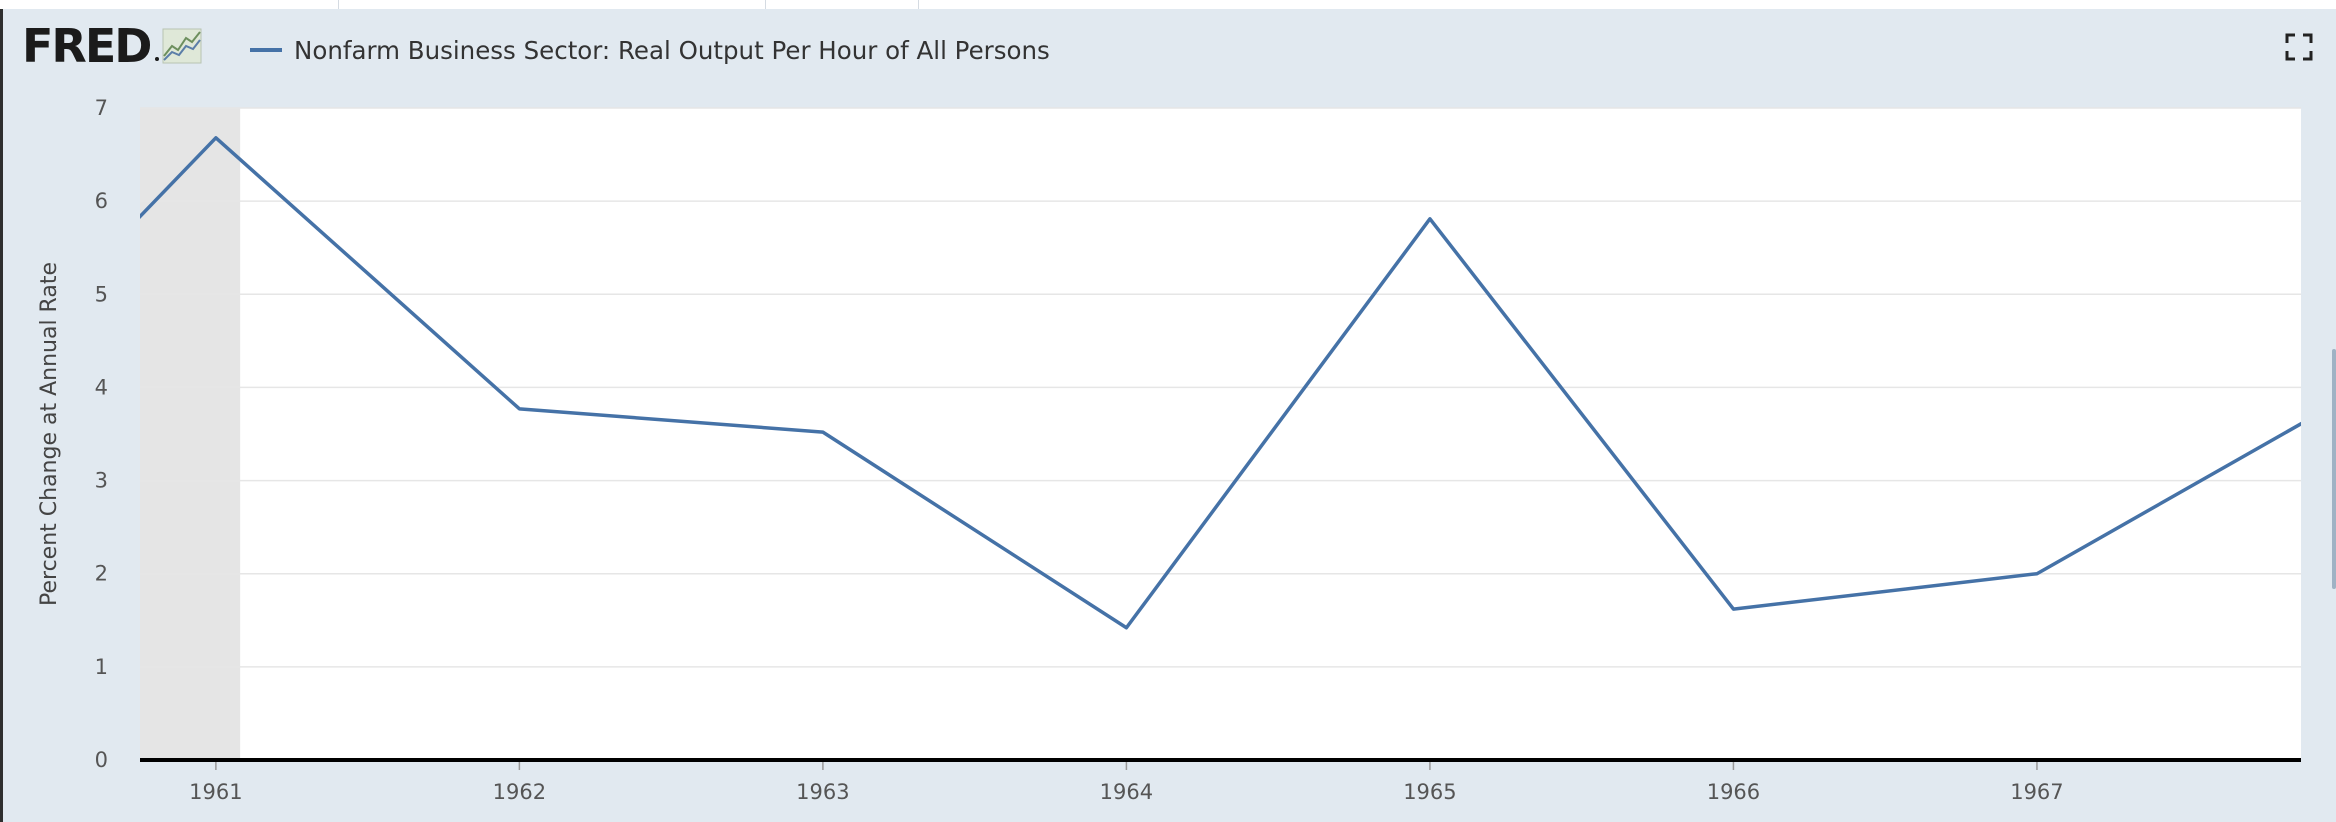 This screenshot has width=2336, height=822. What do you see at coordinates (49, 434) in the screenshot?
I see `y-axis-label: Percent Change at Annual Rate` at bounding box center [49, 434].